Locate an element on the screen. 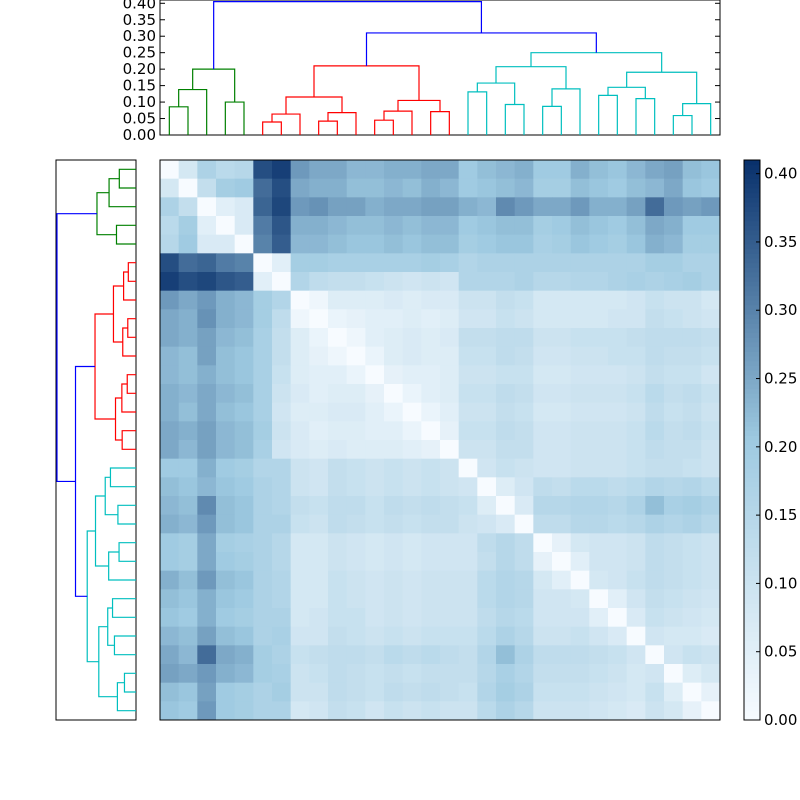 Image resolution: width=800 pixels, height=800 pixels. y-tick-label: 0.25 is located at coordinates (139, 53).